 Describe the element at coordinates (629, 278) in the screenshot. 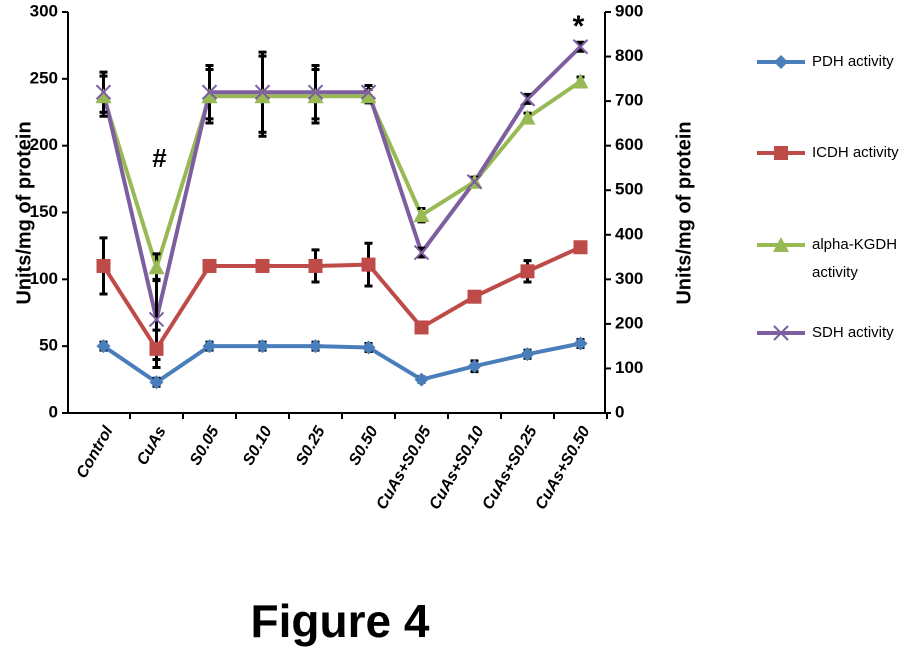

I see `y2-tick-label: 300` at that location.